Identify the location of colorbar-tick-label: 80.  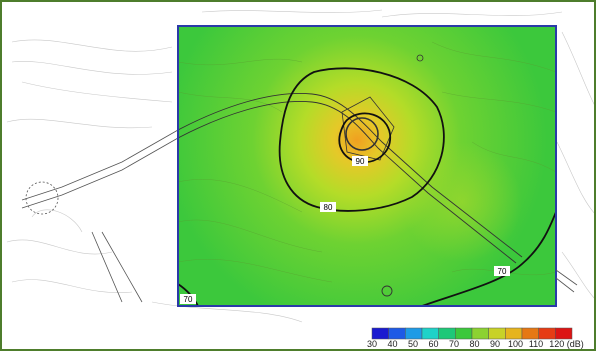
(474, 344).